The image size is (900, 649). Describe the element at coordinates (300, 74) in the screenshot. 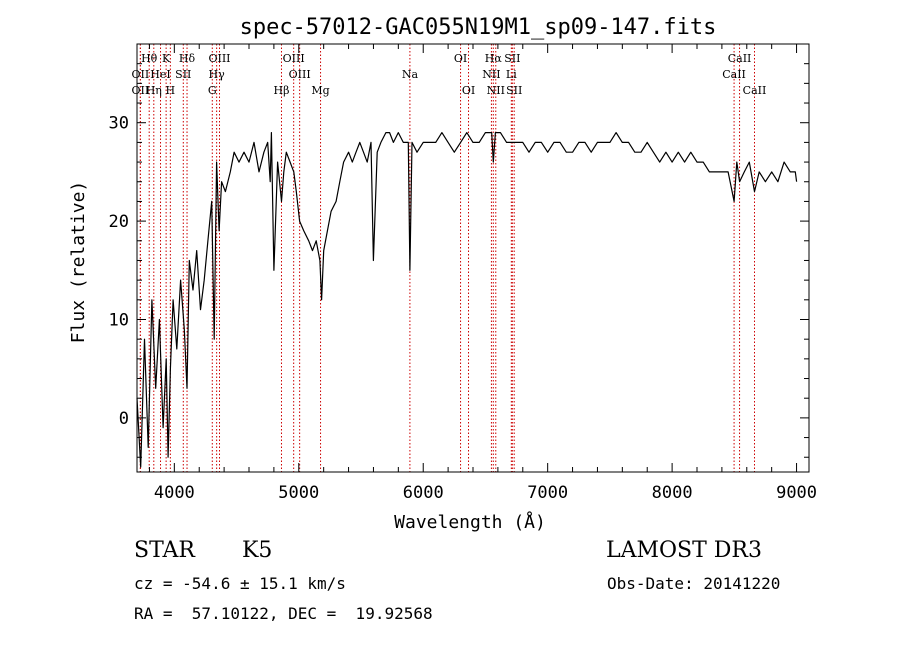

I see `line-label-13: OIII` at that location.